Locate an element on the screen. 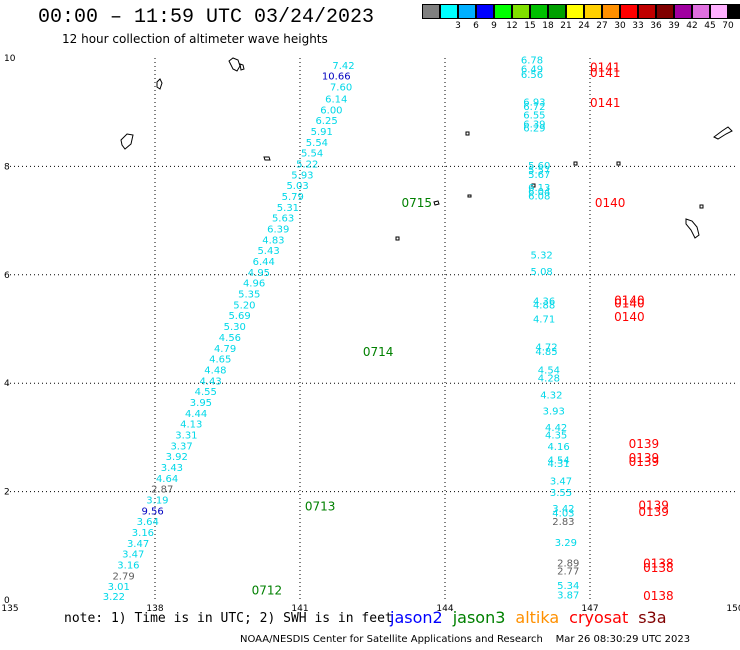  lat-tick-label: 0 is located at coordinates (7, 601).